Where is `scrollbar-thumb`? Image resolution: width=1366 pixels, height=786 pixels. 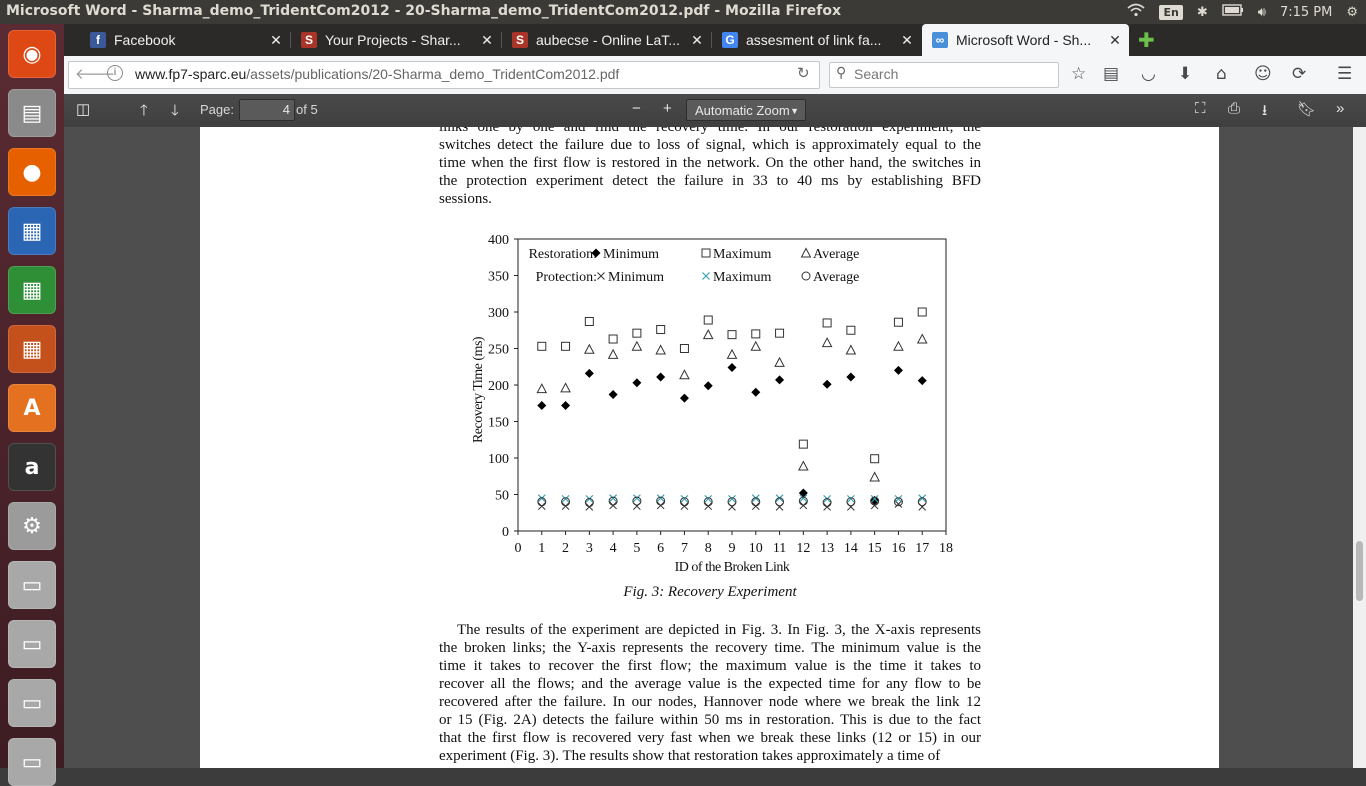 scrollbar-thumb is located at coordinates (1359, 571).